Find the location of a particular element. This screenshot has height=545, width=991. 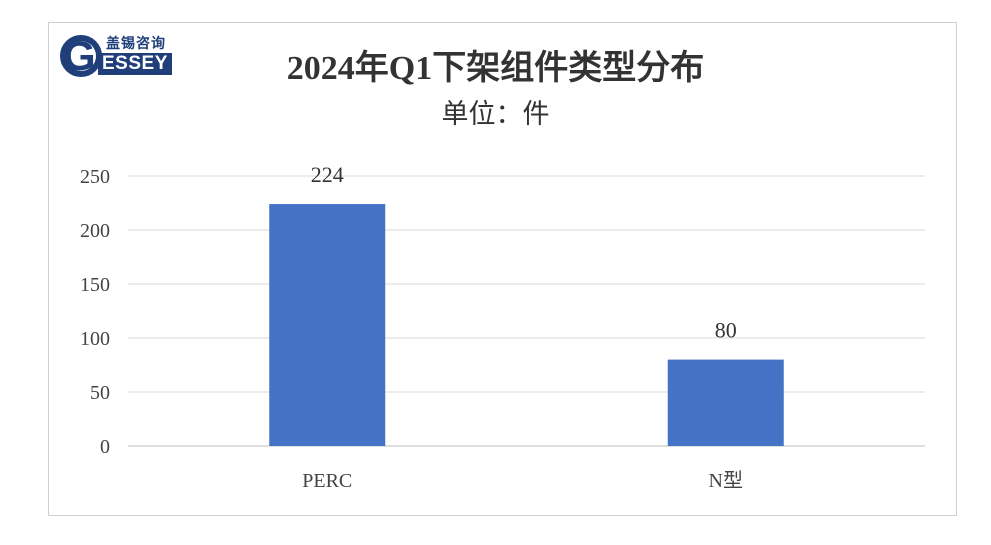

y-tick-label: 50 is located at coordinates (100, 393).